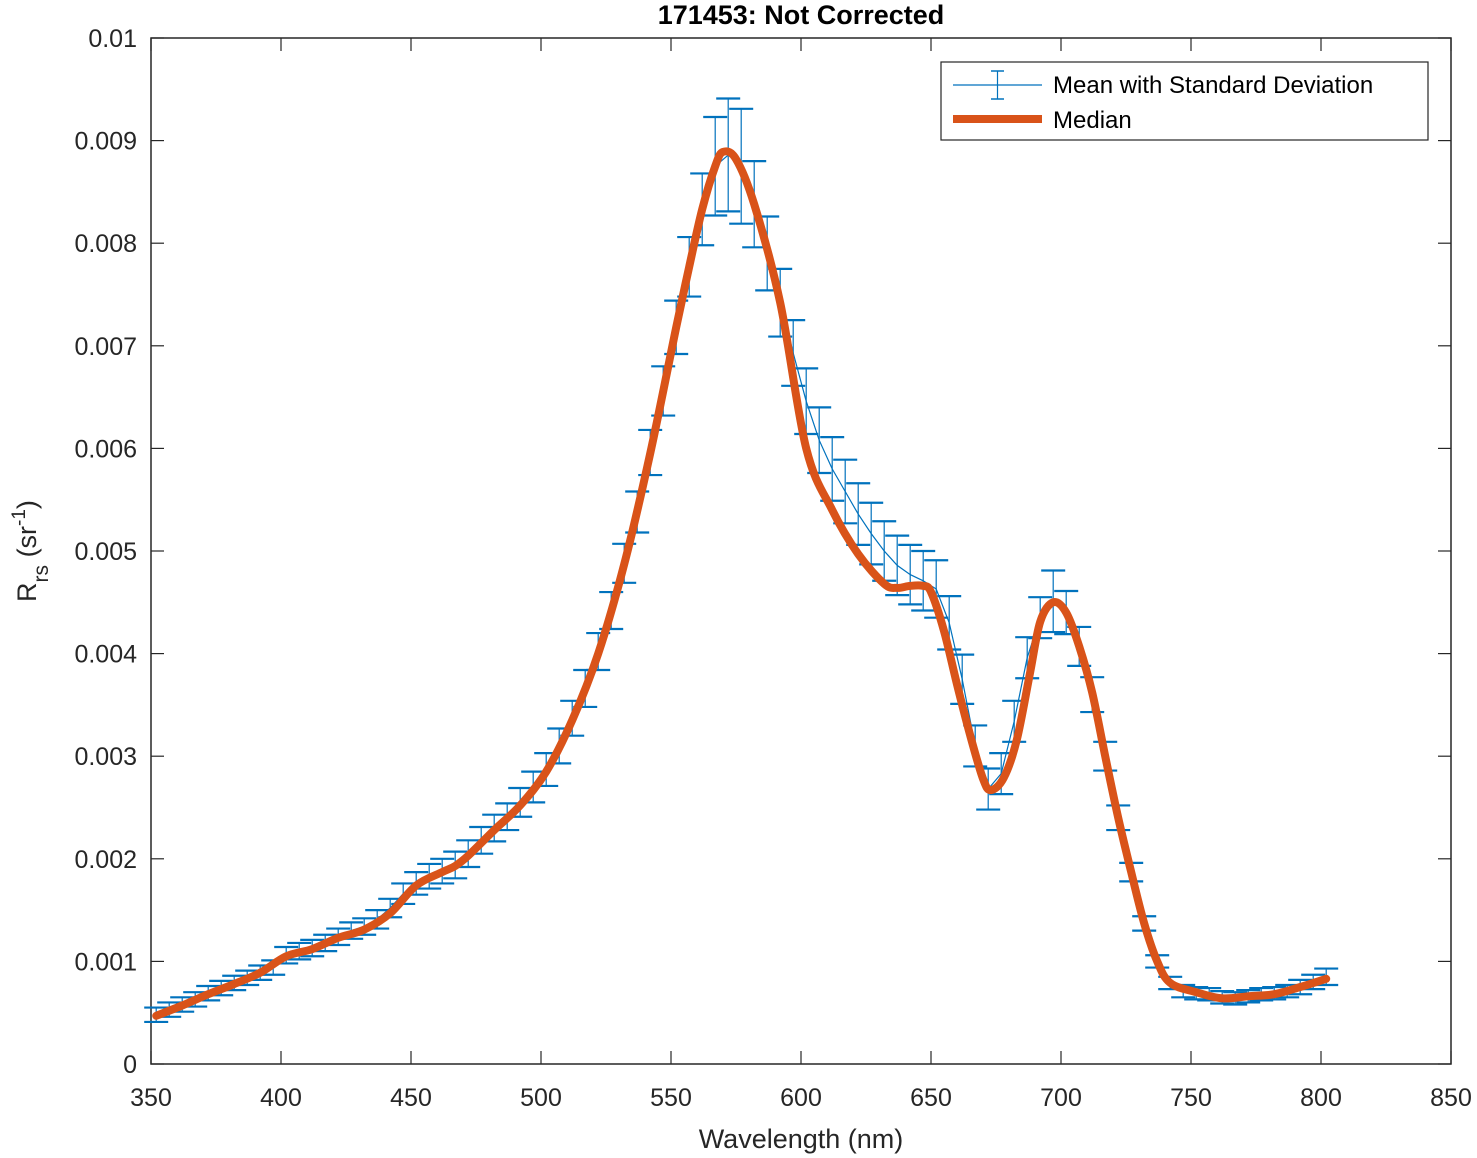  Describe the element at coordinates (541, 575) in the screenshot. I see `x-tick: 500` at that location.